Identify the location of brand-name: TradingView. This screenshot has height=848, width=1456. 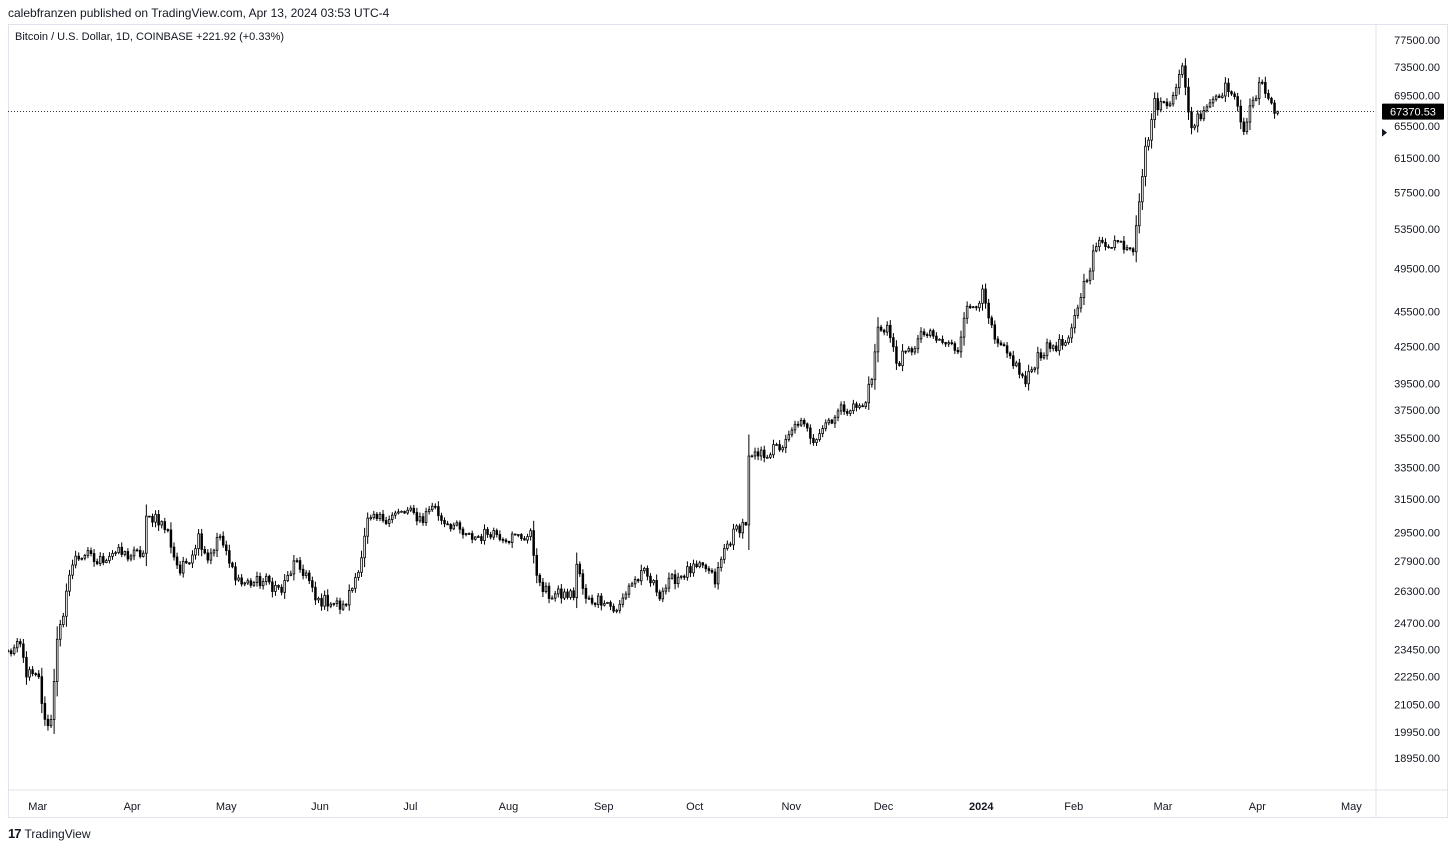
(57, 833).